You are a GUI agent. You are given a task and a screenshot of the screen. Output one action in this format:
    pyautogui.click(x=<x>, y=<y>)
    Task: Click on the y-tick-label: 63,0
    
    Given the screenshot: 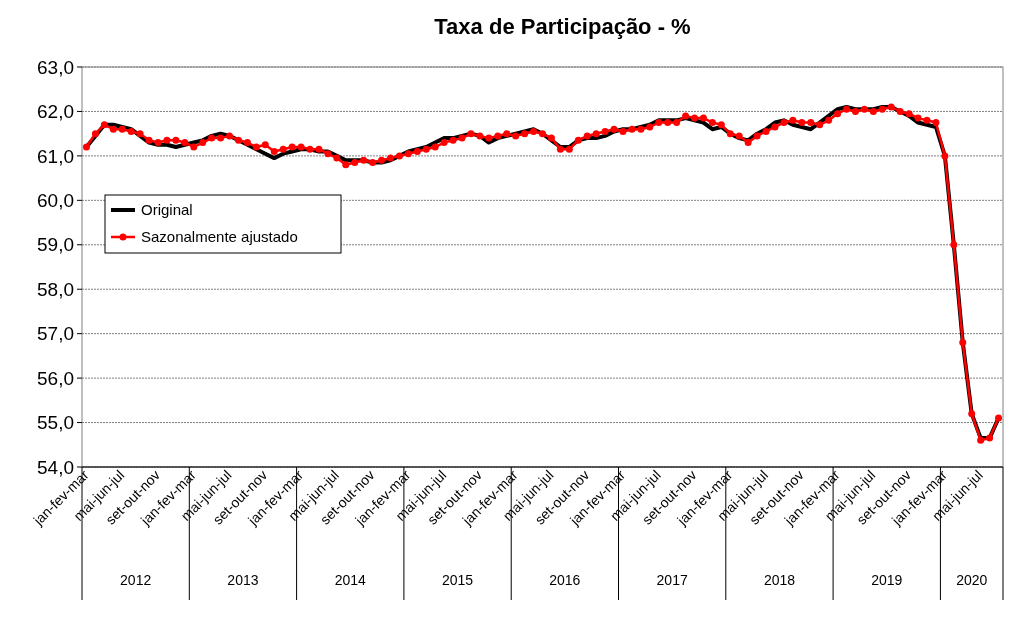 What is the action you would take?
    pyautogui.click(x=55, y=67)
    